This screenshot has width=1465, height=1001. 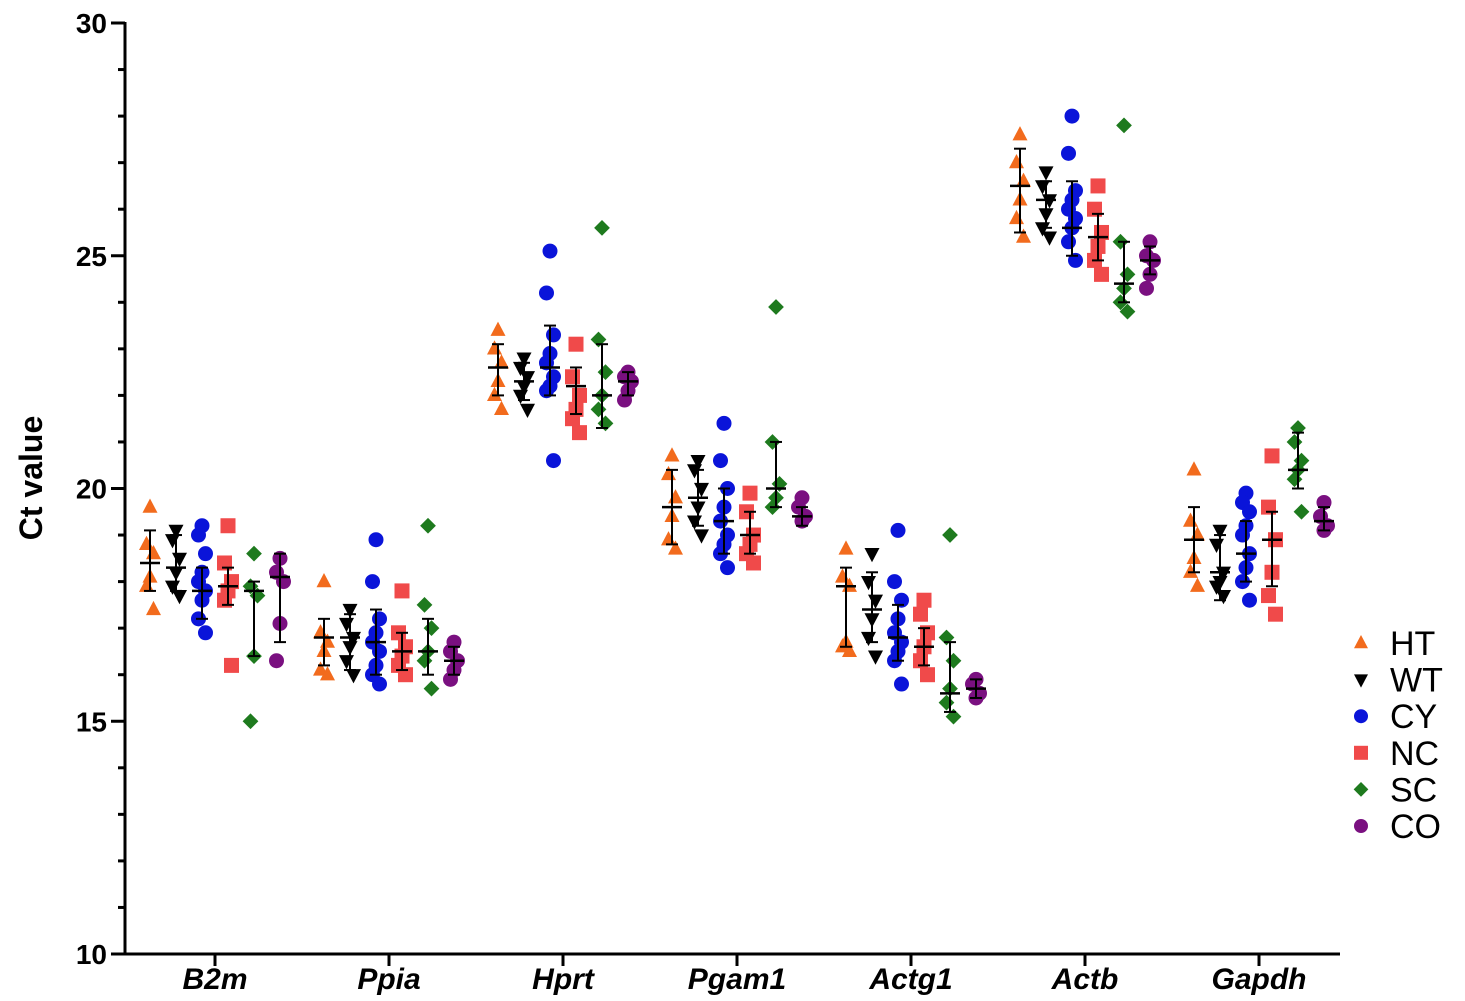 I want to click on x-tick-label: Hprt, so click(x=564, y=979).